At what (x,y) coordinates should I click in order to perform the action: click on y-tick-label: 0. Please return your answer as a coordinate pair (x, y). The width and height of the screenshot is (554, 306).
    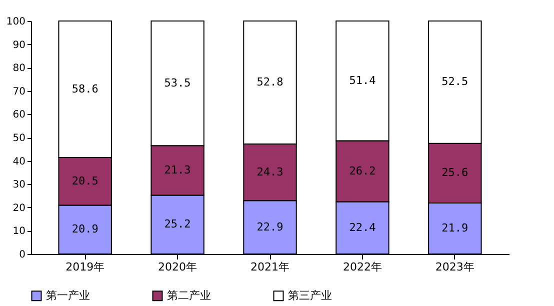
    Looking at the image, I should click on (22, 255).